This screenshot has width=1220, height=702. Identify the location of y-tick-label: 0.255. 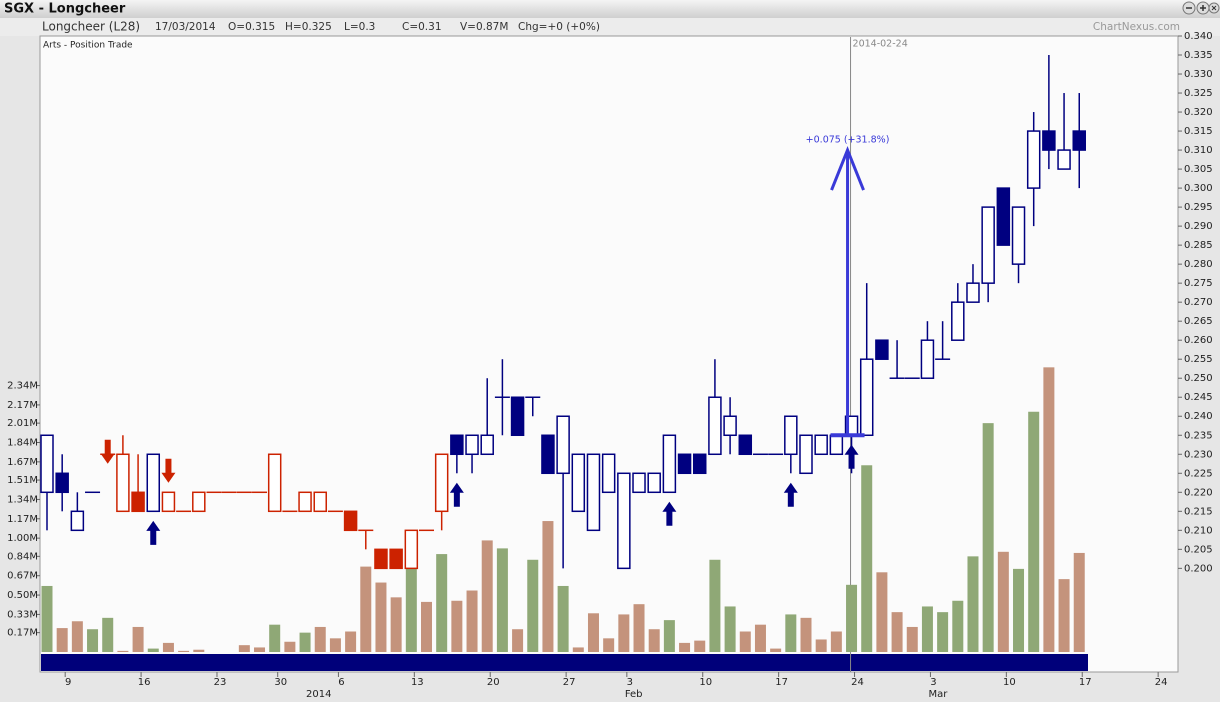
(1198, 359).